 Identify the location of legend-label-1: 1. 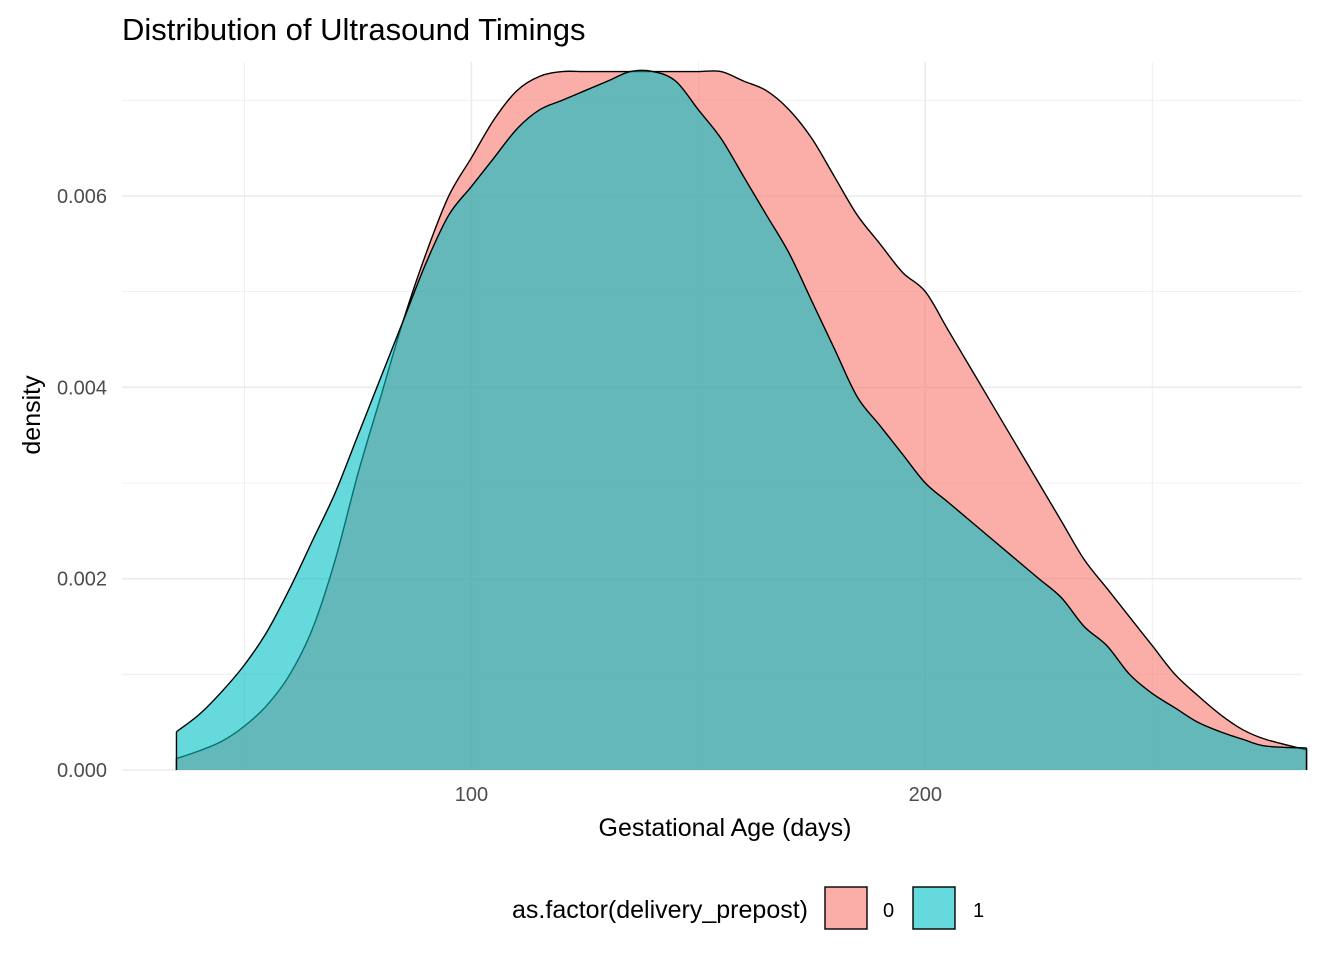
(978, 911).